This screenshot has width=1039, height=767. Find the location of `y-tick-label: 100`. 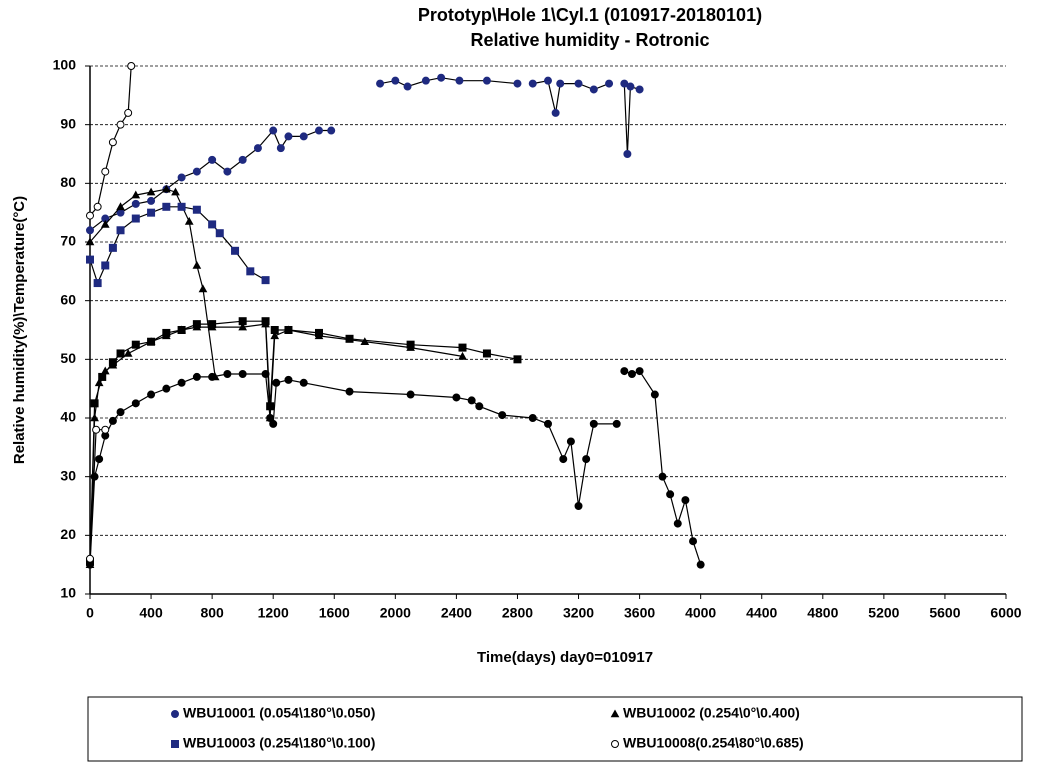

y-tick-label: 100 is located at coordinates (65, 65).